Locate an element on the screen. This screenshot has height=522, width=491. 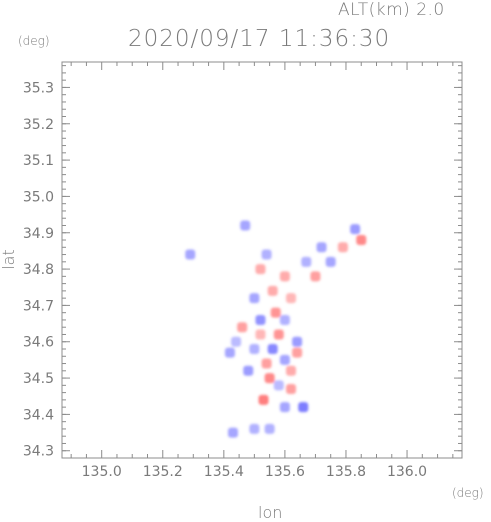
y-tick-label: 34.4 is located at coordinates (38, 415).